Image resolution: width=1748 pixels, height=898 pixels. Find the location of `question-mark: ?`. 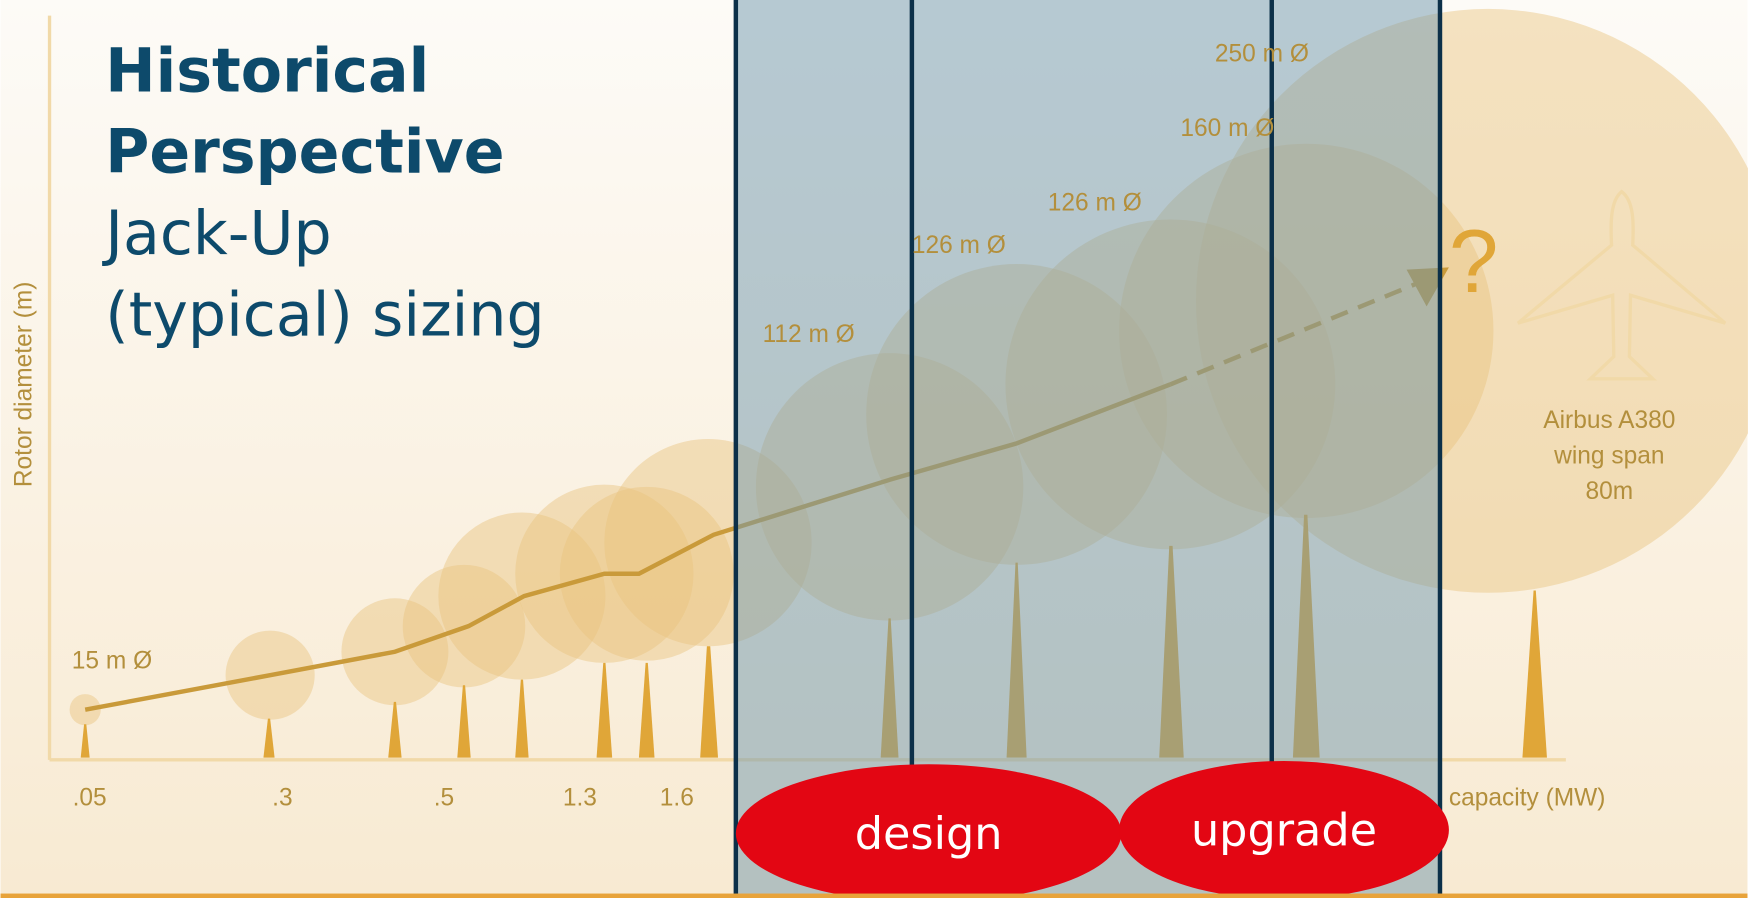

question-mark: ? is located at coordinates (1474, 261).